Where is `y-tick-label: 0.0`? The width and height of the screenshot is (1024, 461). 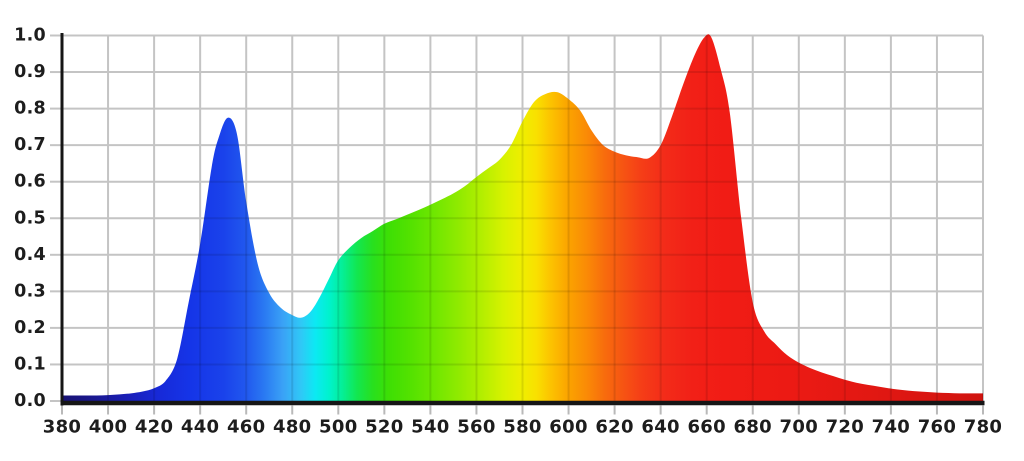
y-tick-label: 0.0 is located at coordinates (30, 401).